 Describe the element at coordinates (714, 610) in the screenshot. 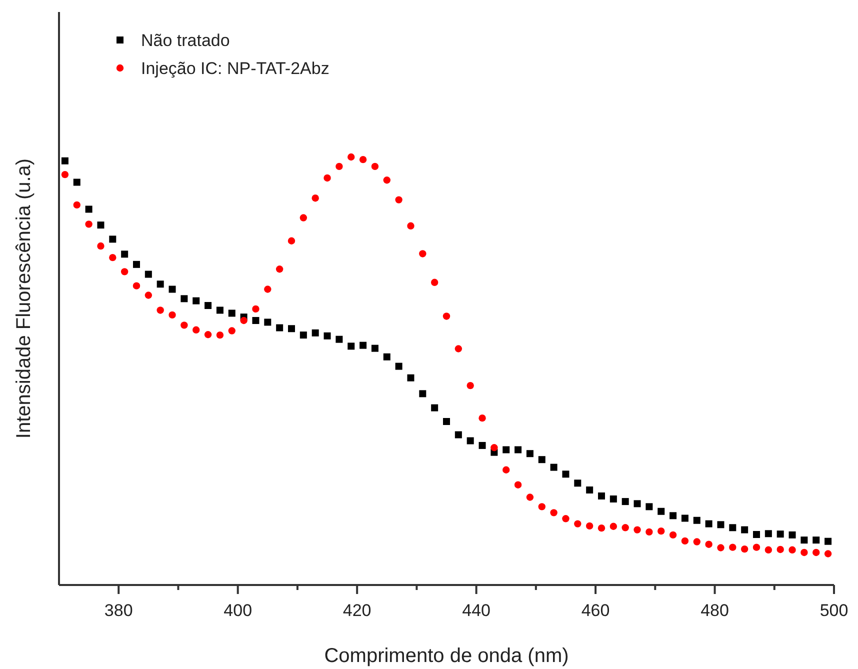

I see `x-tick-label: 480` at that location.